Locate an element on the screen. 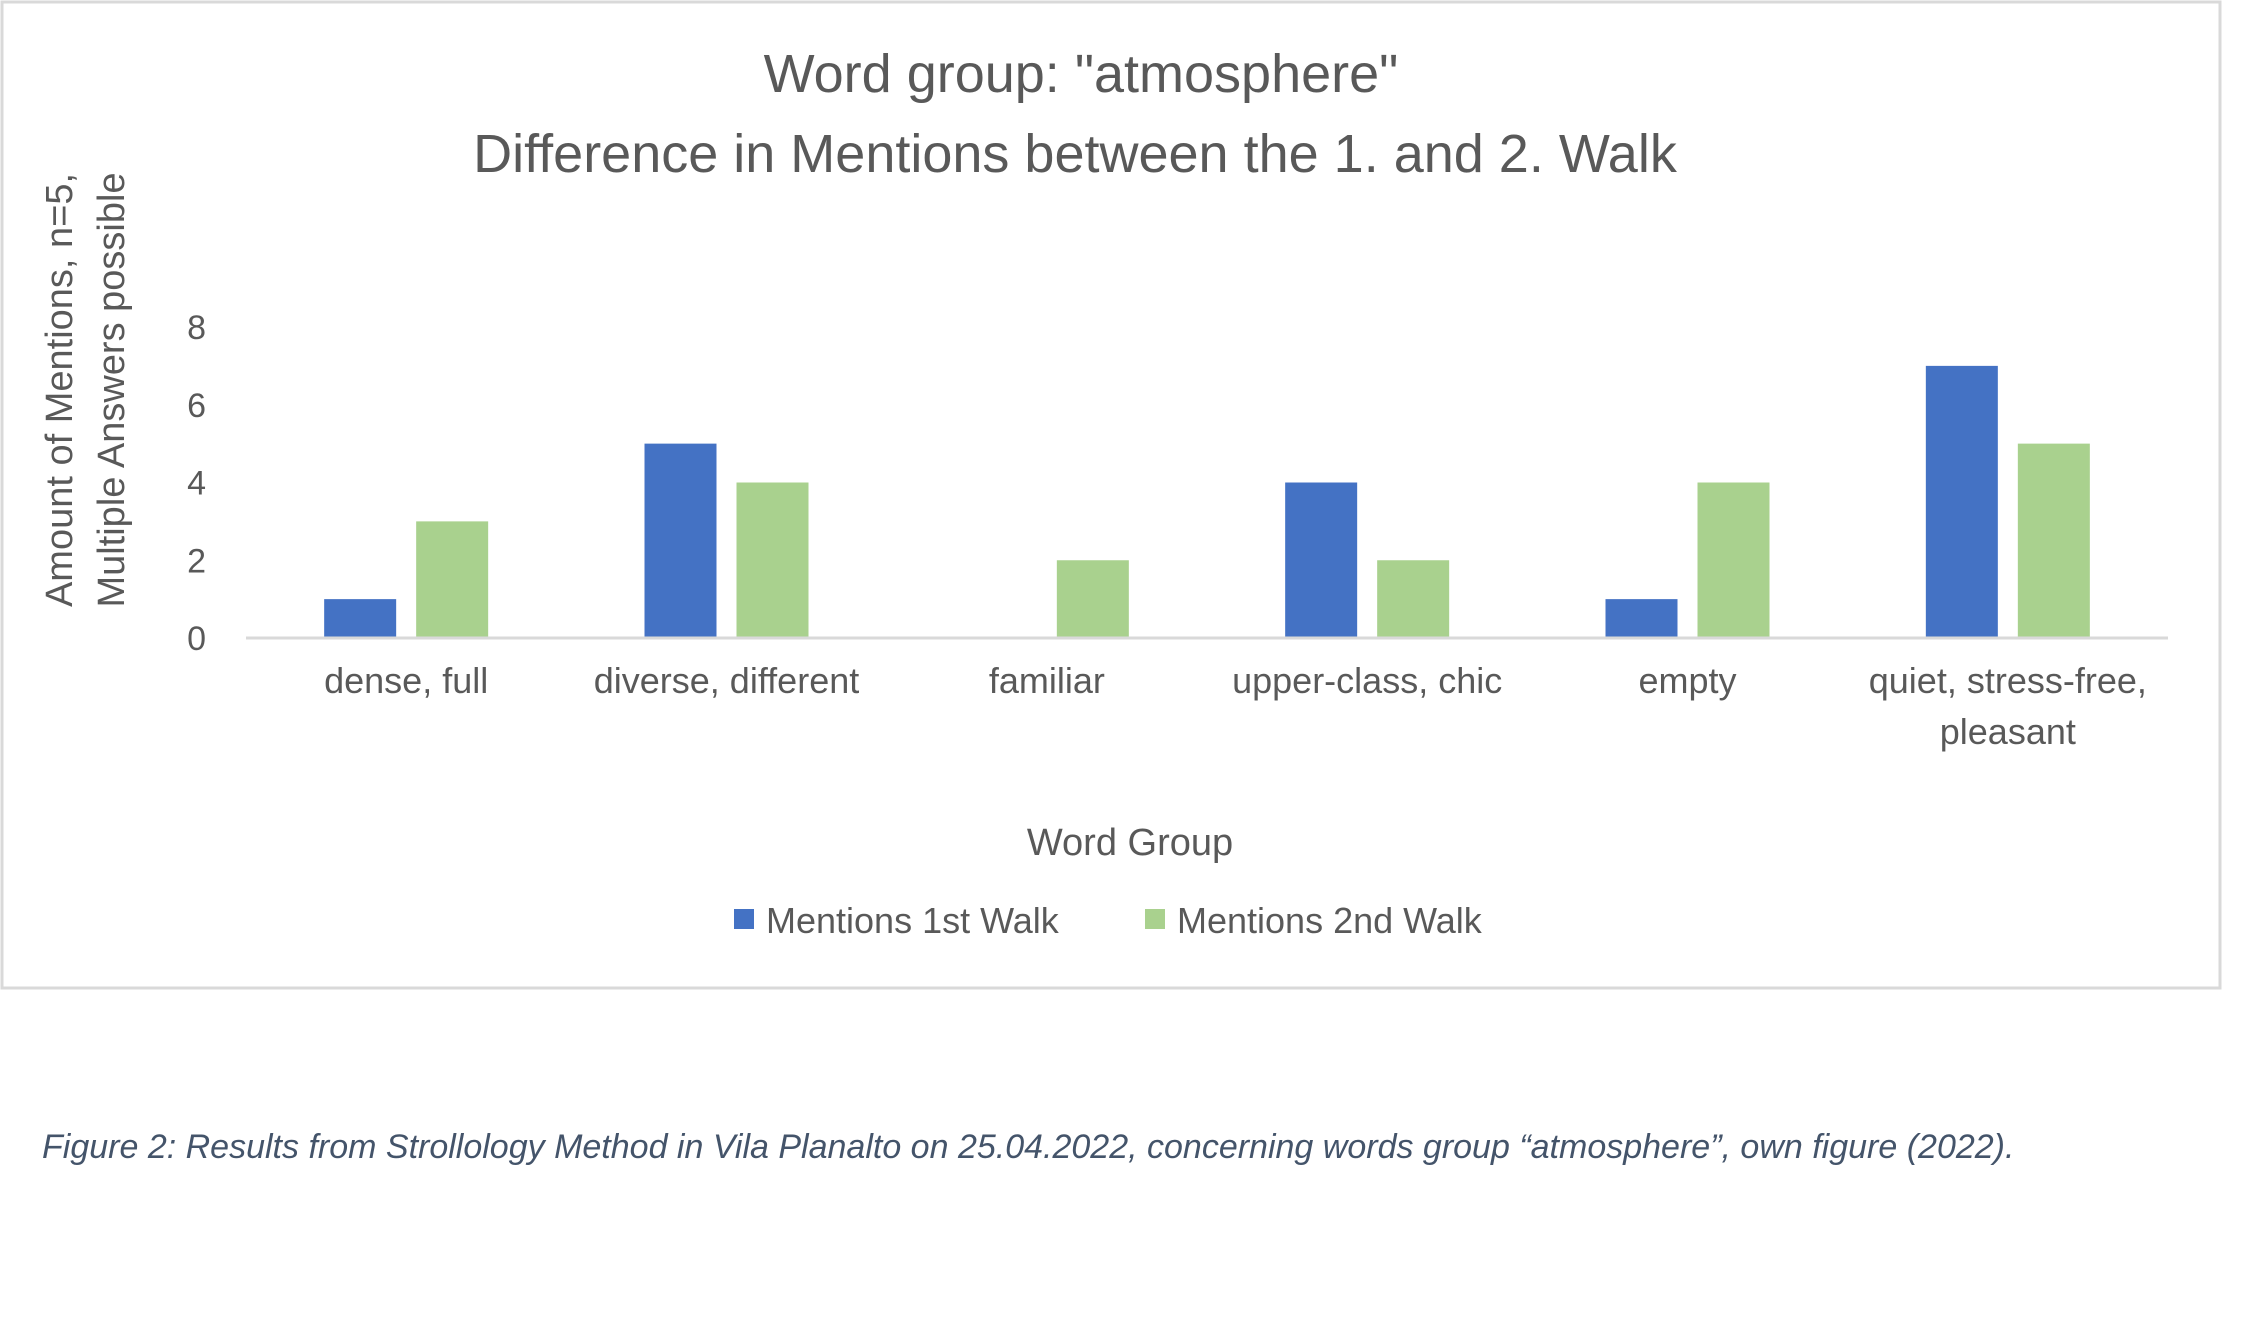 Image resolution: width=2249 pixels, height=1332 pixels. x-tick-label: pleasant is located at coordinates (2008, 731).